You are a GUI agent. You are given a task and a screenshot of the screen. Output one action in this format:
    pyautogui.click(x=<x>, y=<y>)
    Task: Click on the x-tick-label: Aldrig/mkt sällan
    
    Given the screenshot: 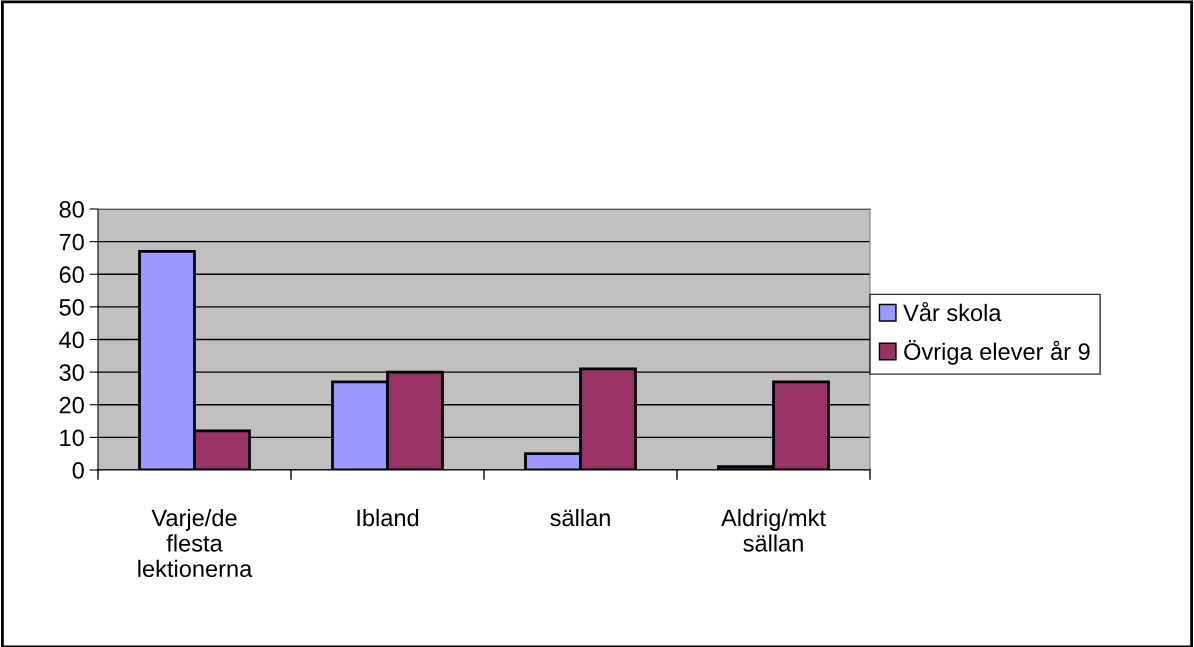 What is the action you would take?
    pyautogui.click(x=773, y=530)
    